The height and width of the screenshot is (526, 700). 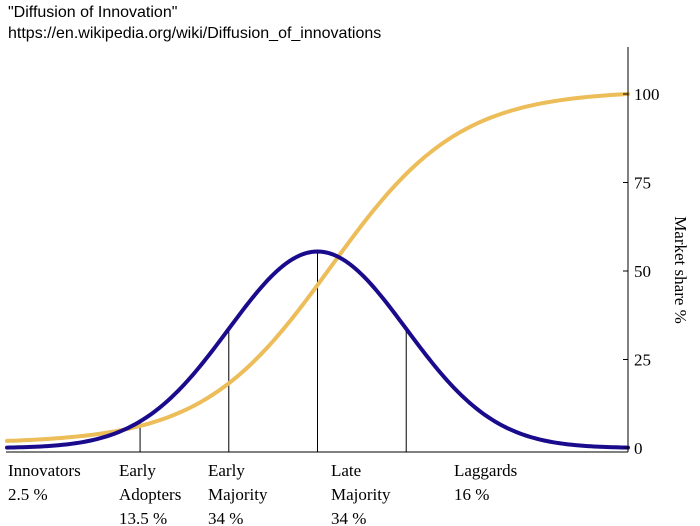 What do you see at coordinates (485, 470) in the screenshot?
I see `category-label-line: Laggards` at bounding box center [485, 470].